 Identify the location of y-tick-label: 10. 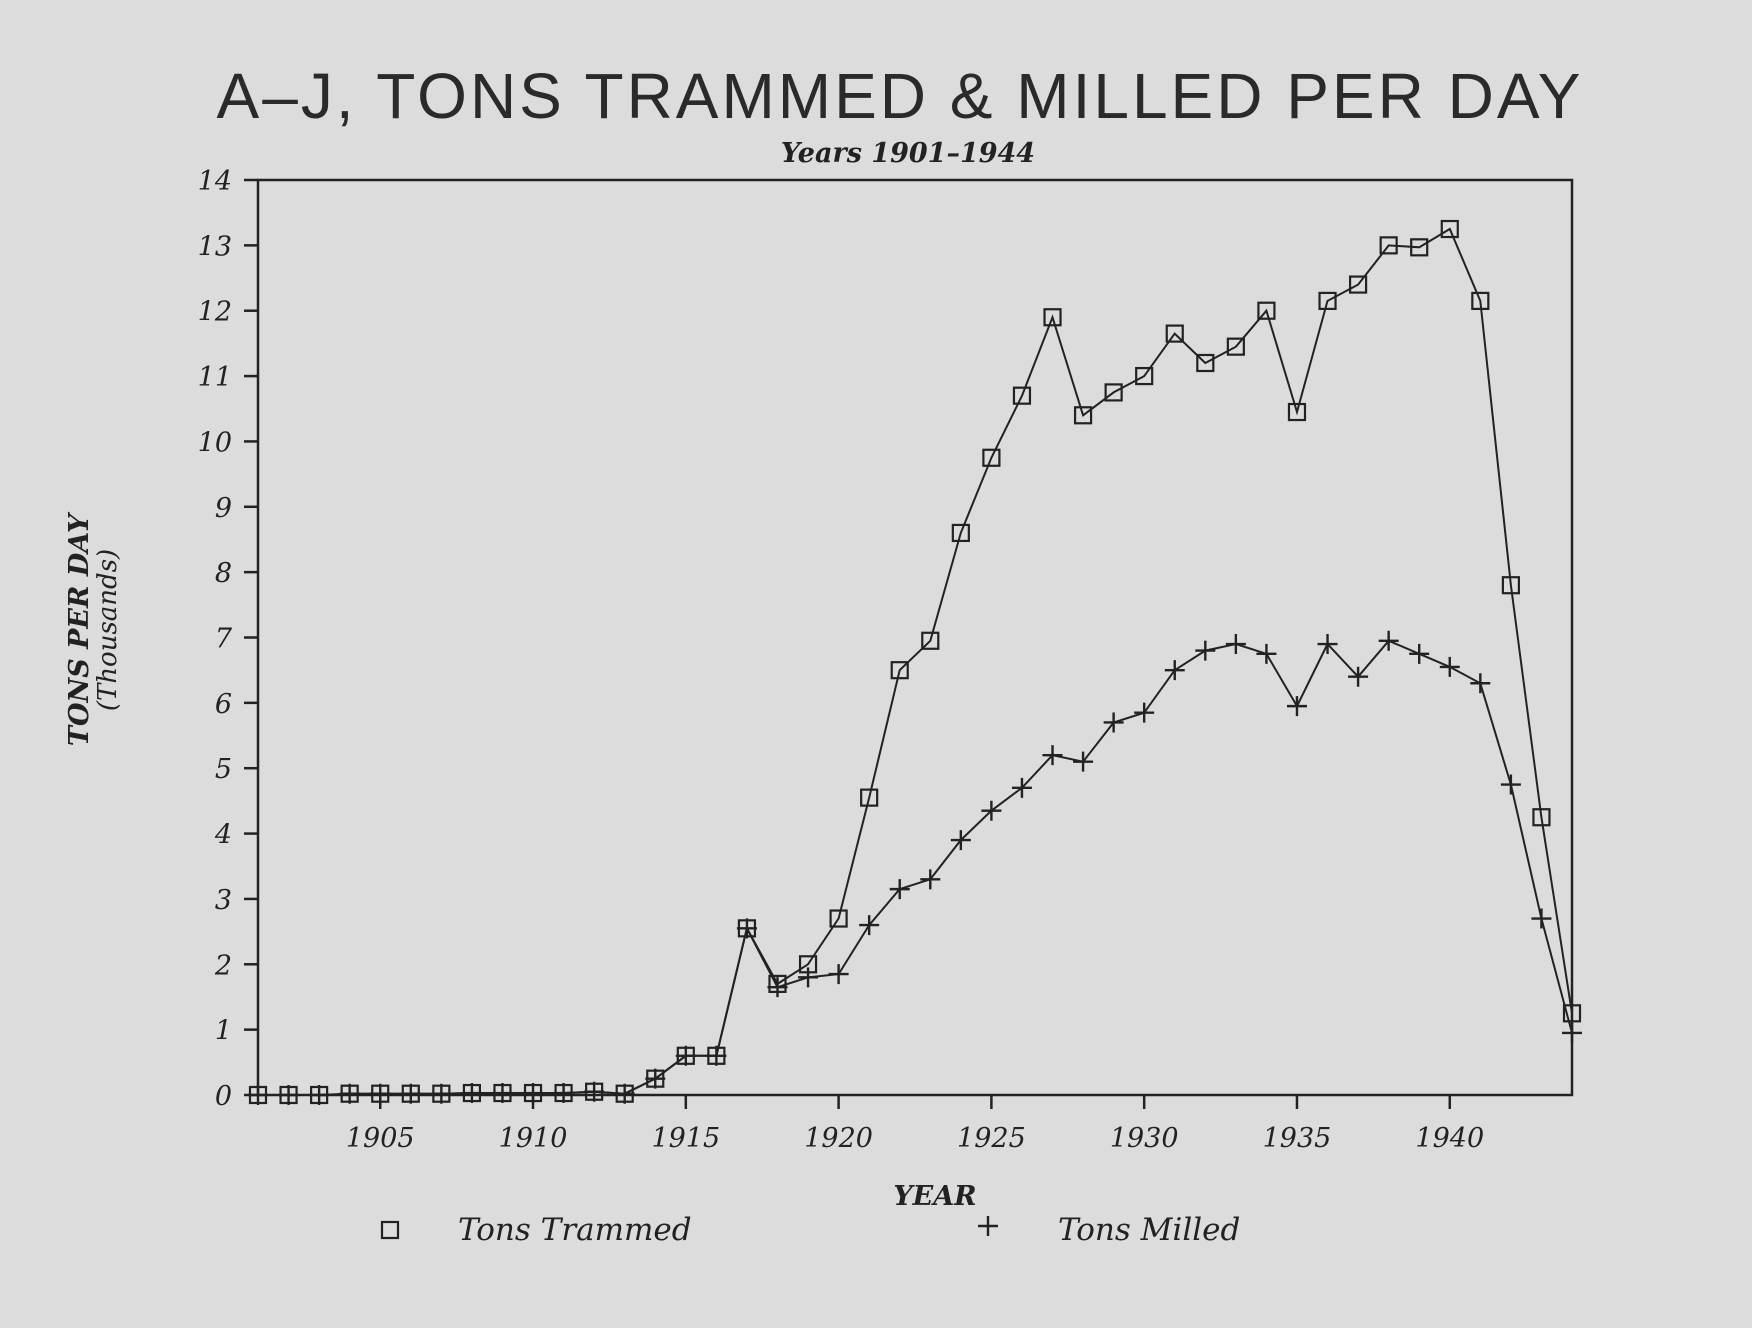
(215, 442).